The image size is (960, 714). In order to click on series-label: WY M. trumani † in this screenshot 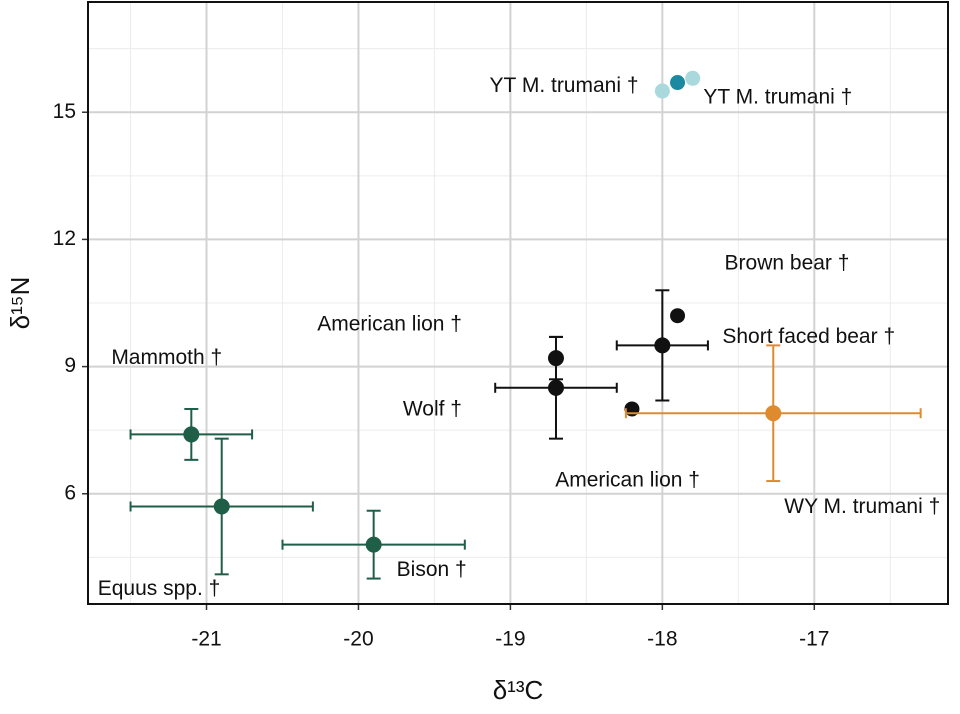, I will do `click(862, 506)`.